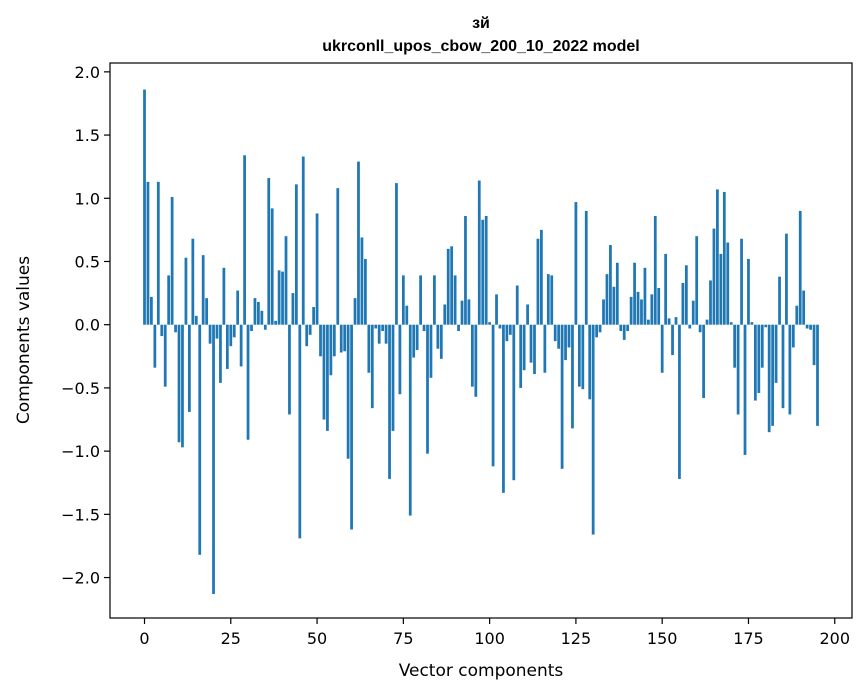 The height and width of the screenshot is (696, 867). Describe the element at coordinates (489, 638) in the screenshot. I see `x-tick-label: 100` at that location.